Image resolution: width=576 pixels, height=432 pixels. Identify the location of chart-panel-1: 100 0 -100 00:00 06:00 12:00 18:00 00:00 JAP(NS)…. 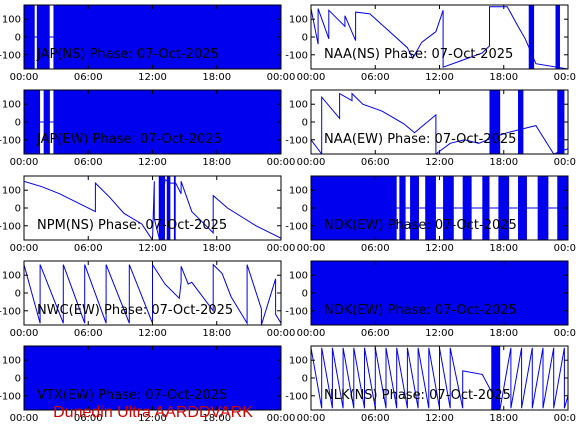
(148, 43).